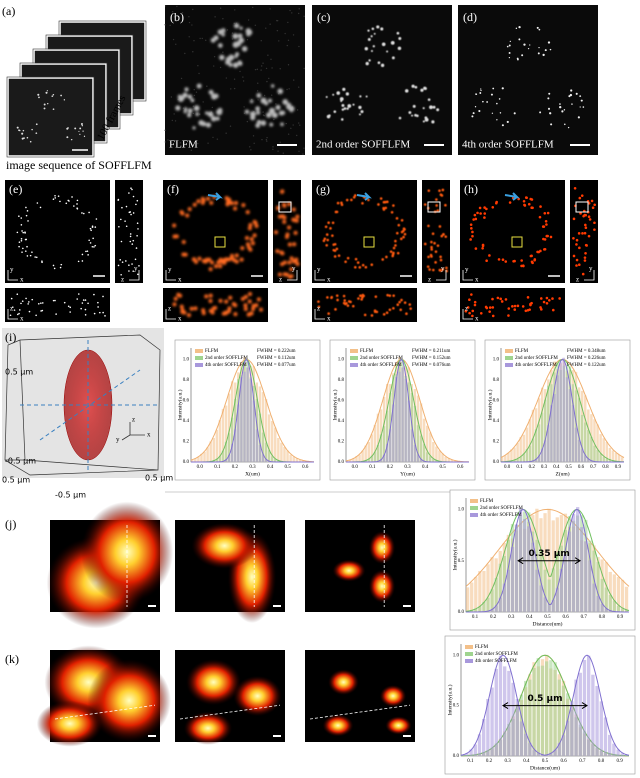 The height and width of the screenshot is (778, 640). Describe the element at coordinates (407, 467) in the screenshot. I see `x-tick-label: 0.3` at that location.